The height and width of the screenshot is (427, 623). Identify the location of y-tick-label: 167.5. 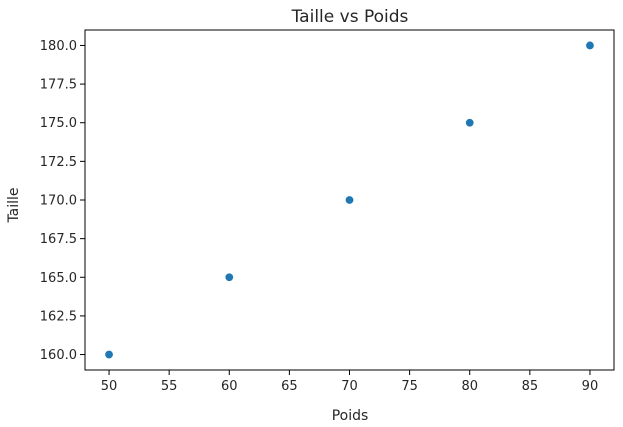
(58, 239).